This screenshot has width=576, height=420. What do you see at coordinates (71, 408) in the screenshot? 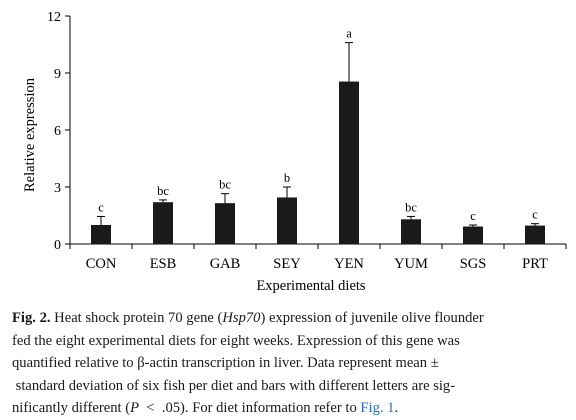
I see `caption-text: nificantly different (` at bounding box center [71, 408].